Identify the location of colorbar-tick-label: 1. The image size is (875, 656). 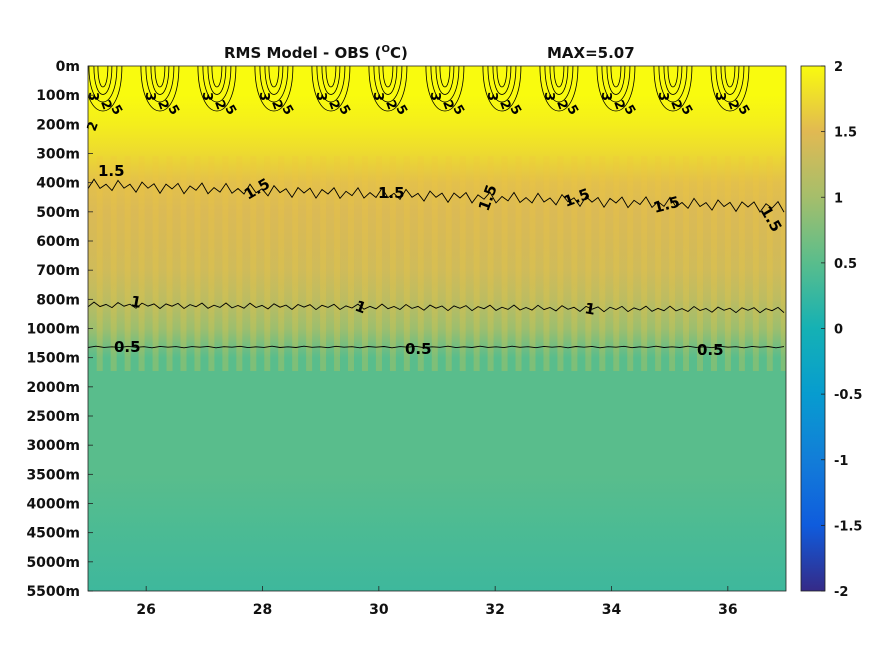
(838, 198).